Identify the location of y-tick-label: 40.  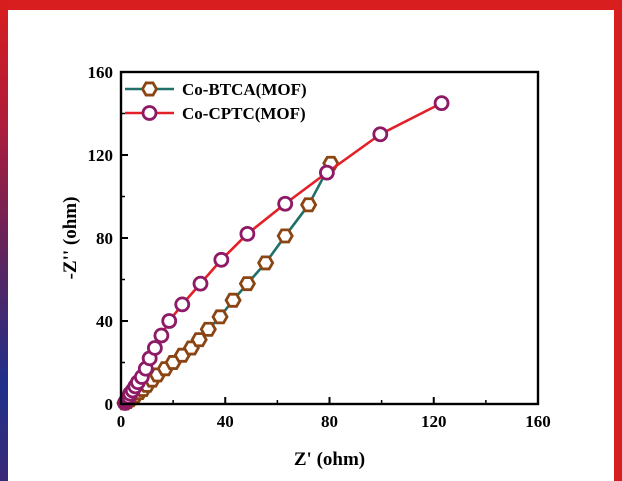
(104, 321).